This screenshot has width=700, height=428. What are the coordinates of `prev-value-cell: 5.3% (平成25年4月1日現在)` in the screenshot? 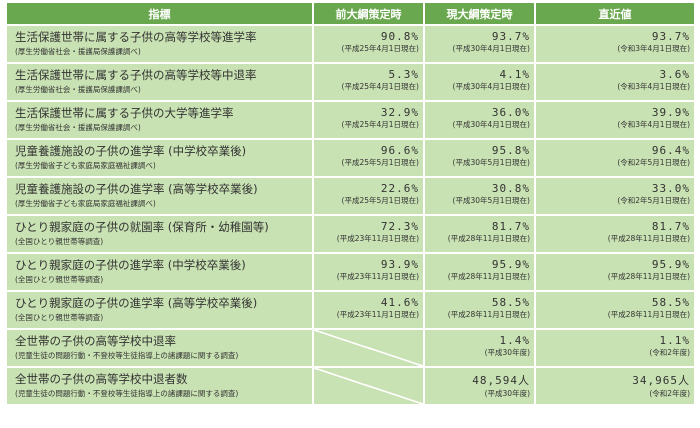 It's located at (368, 82).